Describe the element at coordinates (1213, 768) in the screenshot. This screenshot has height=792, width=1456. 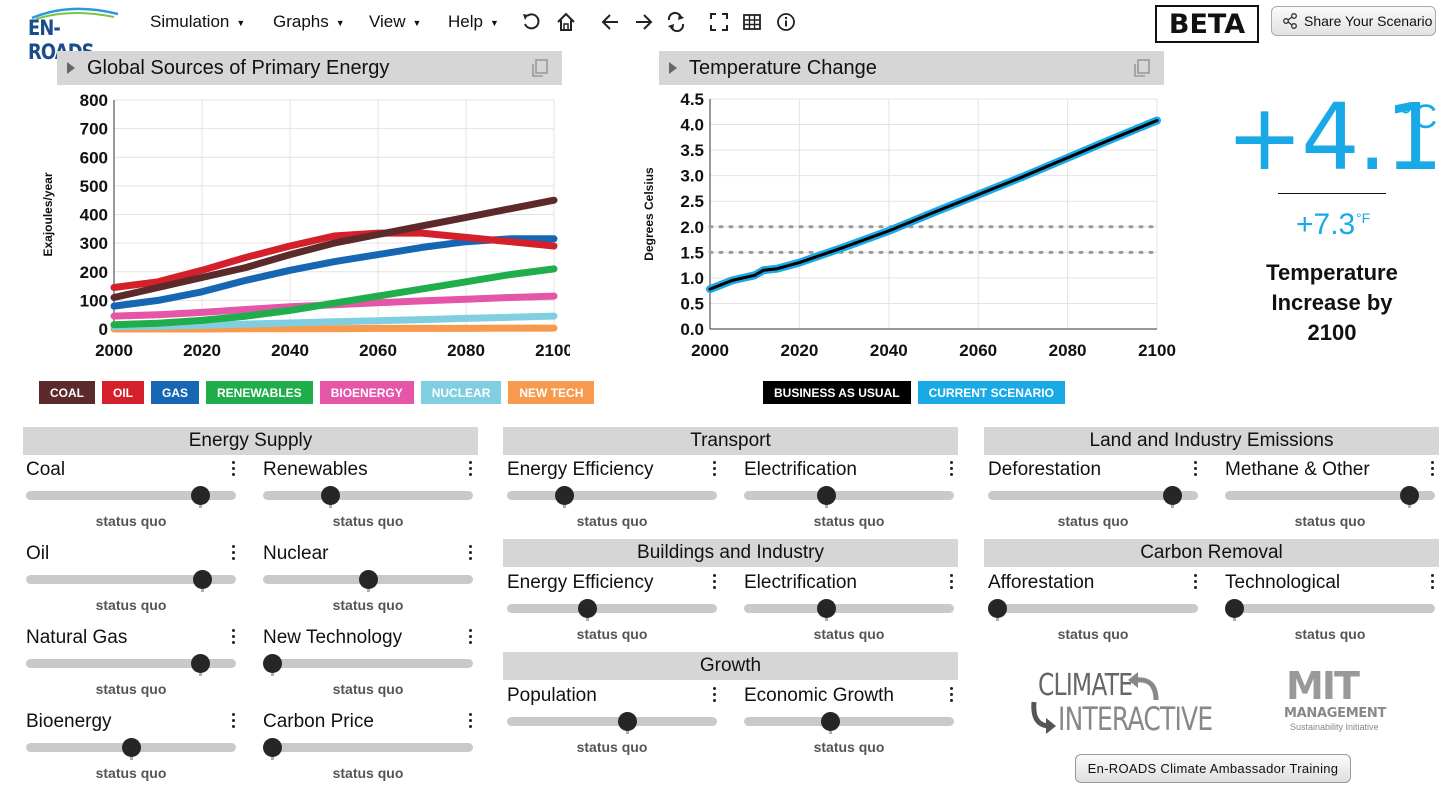
I see `ambassador-training-button: En-ROADS Climate Ambassador Training` at that location.